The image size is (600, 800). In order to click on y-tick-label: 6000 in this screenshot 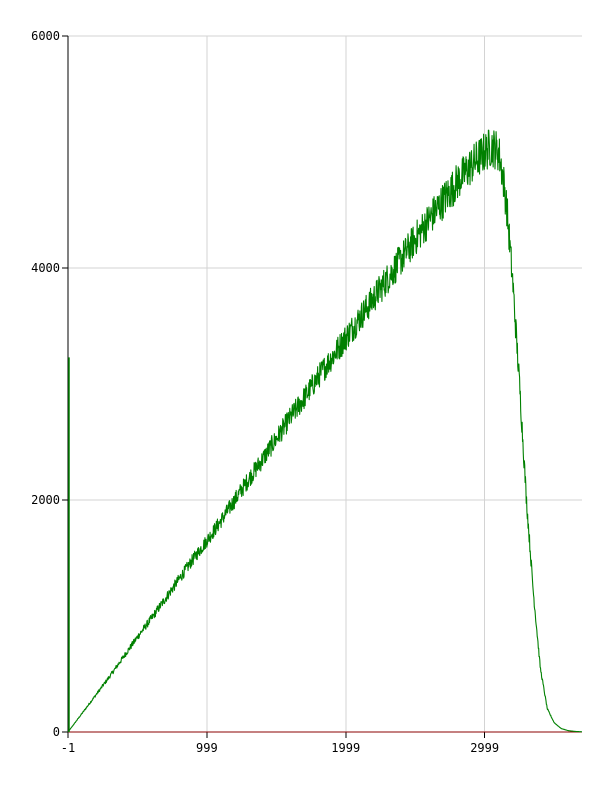, I will do `click(45, 36)`.